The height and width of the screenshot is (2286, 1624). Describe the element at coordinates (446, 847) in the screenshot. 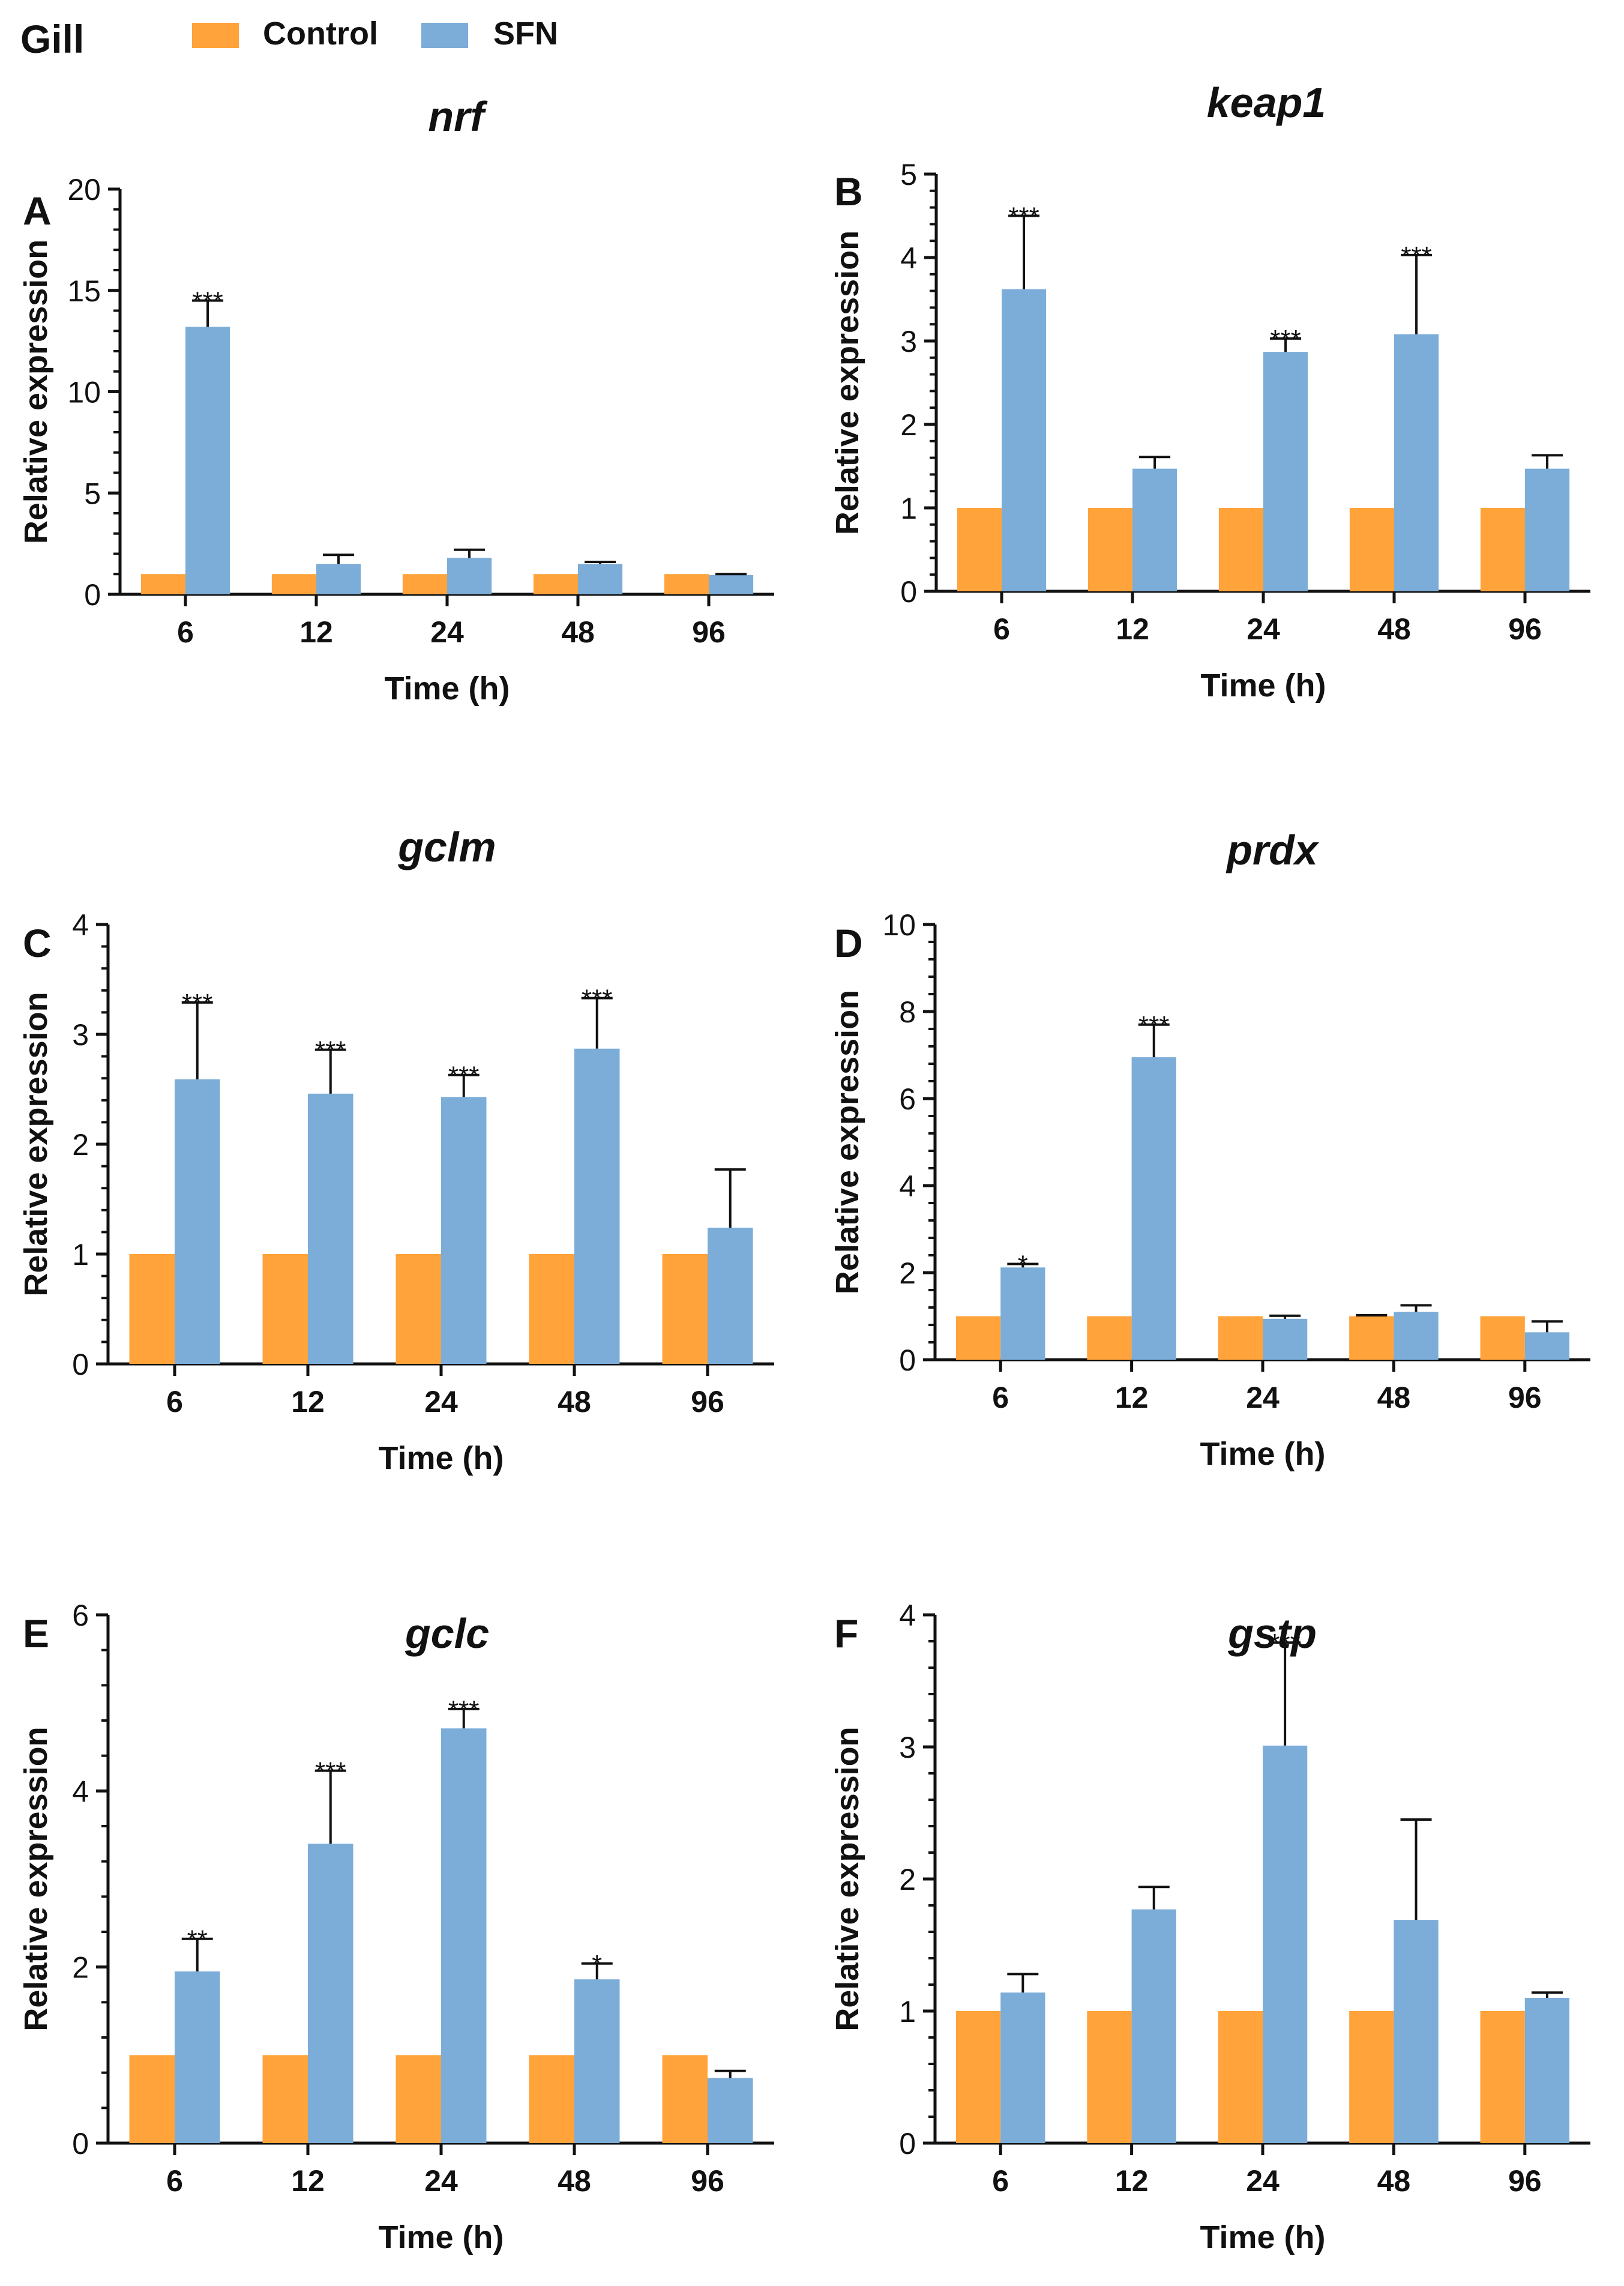

I see `chart-title: gclm` at that location.